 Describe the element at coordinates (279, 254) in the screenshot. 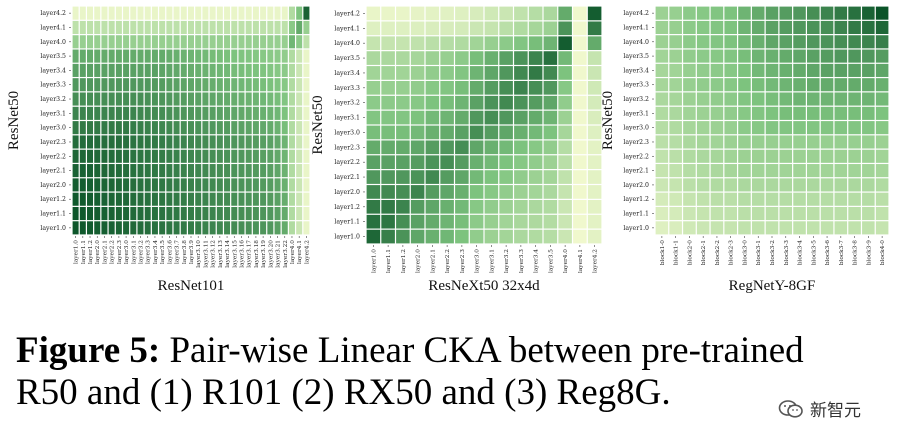

I see `x-tick-label: layer3.21` at that location.